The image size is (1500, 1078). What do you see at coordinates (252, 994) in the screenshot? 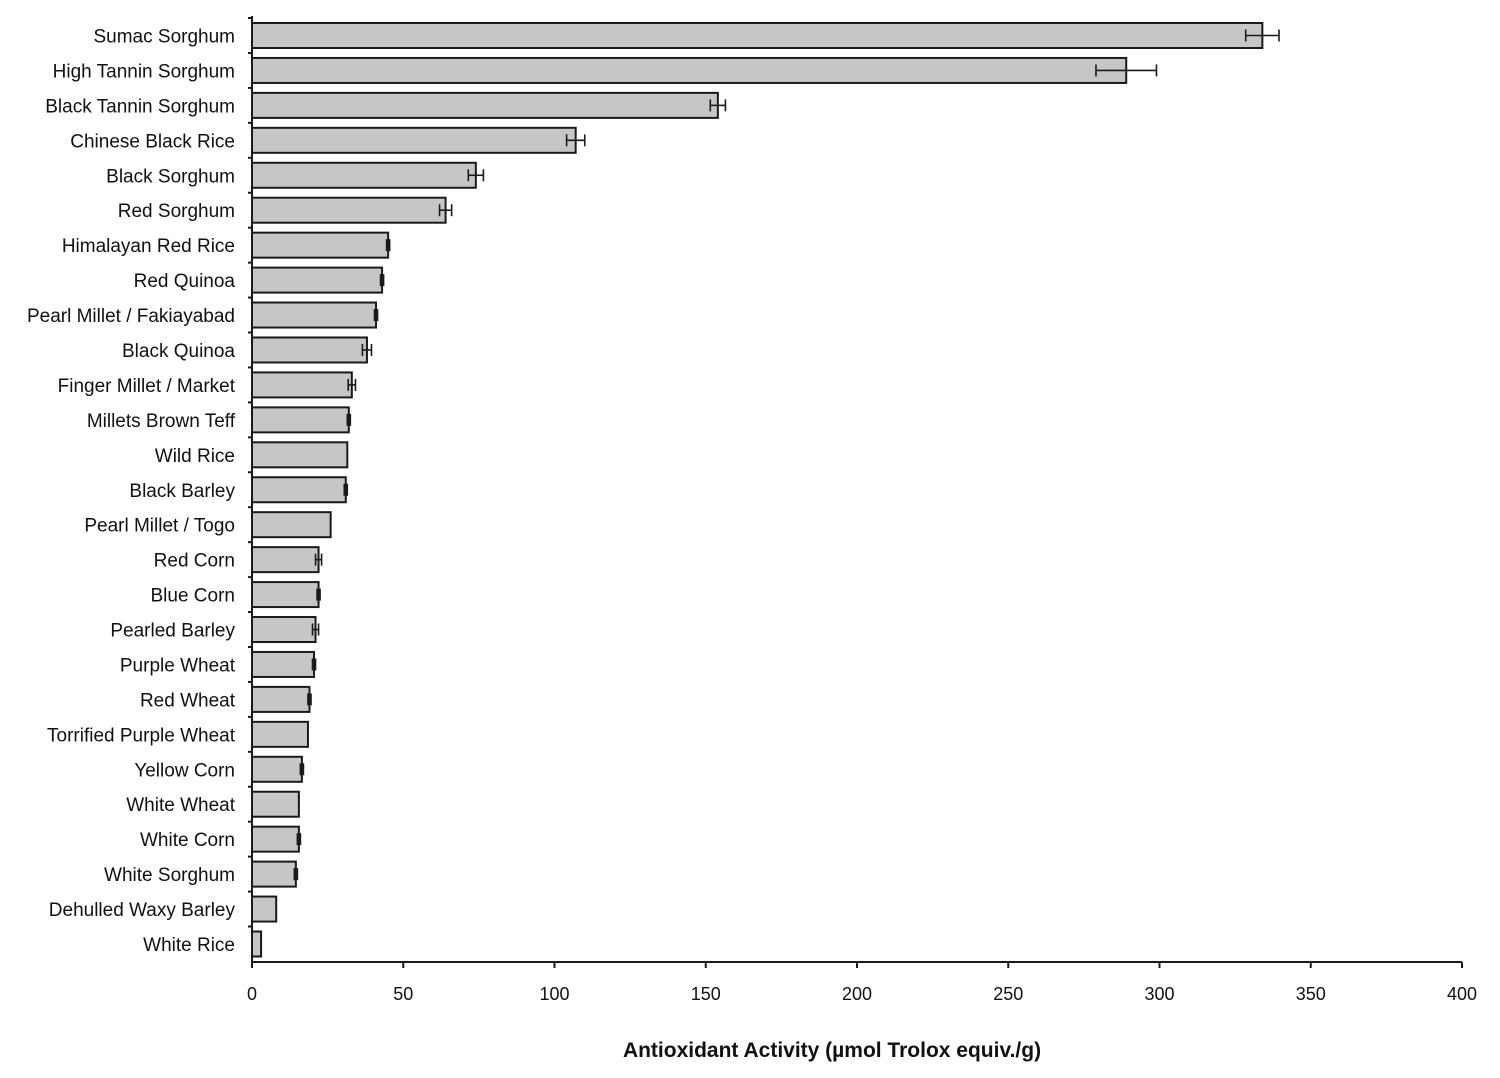
I see `x-tick-label: 0` at bounding box center [252, 994].